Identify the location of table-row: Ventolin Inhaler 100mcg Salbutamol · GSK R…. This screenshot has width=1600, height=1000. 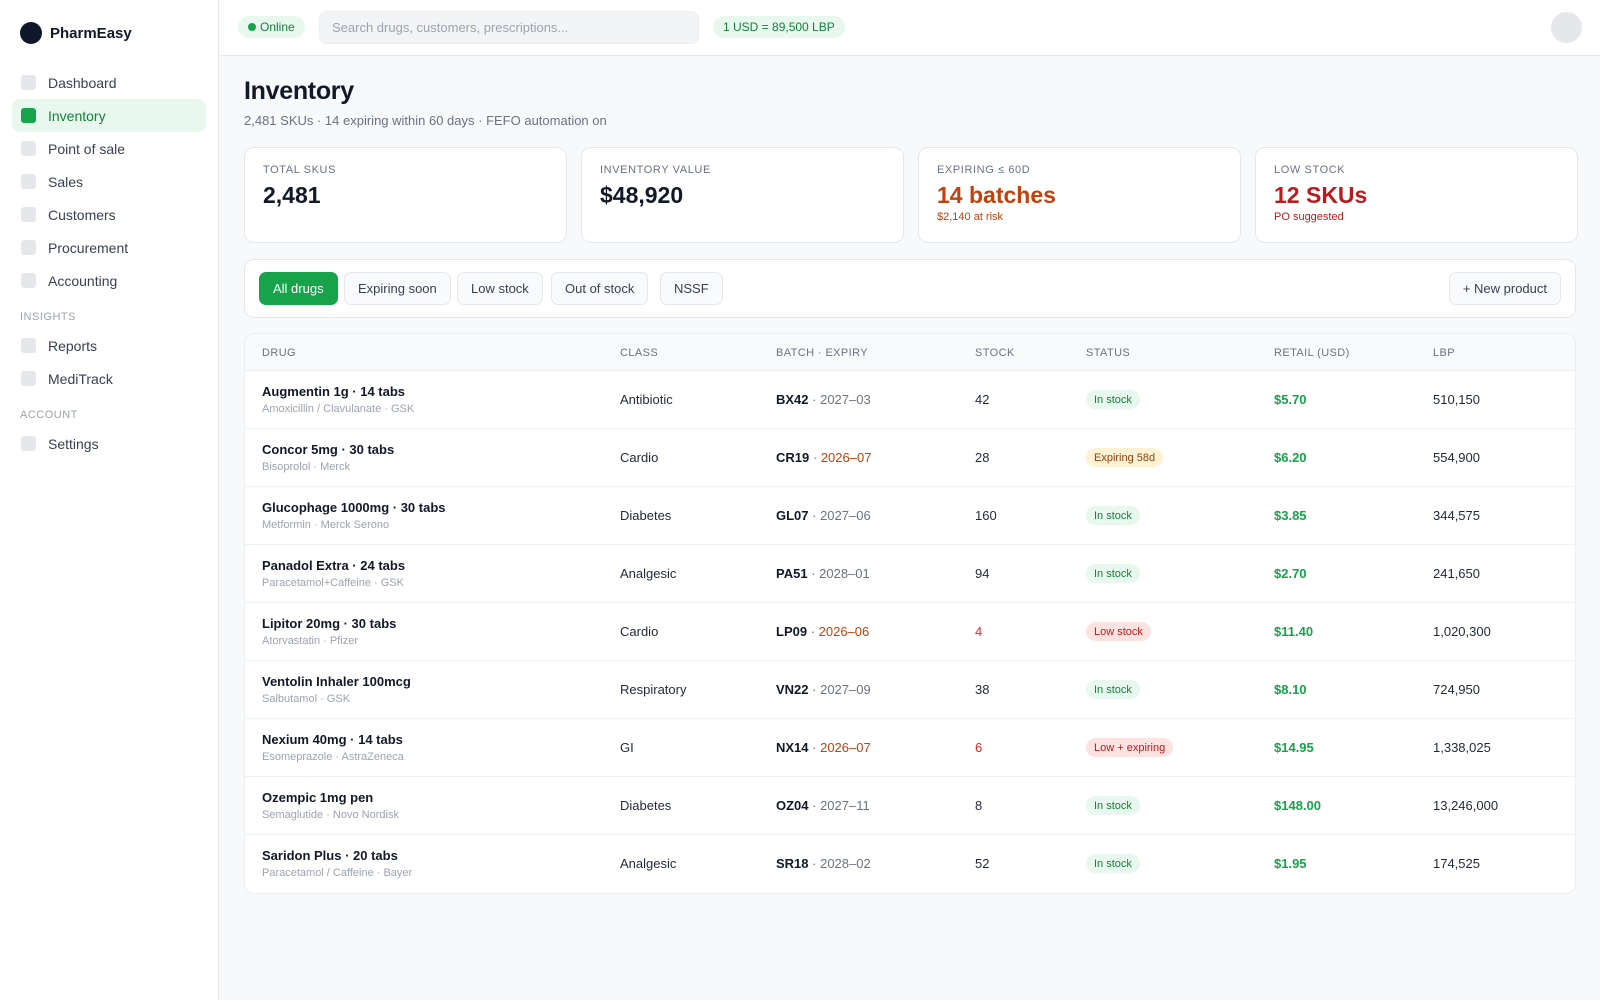
(910, 690).